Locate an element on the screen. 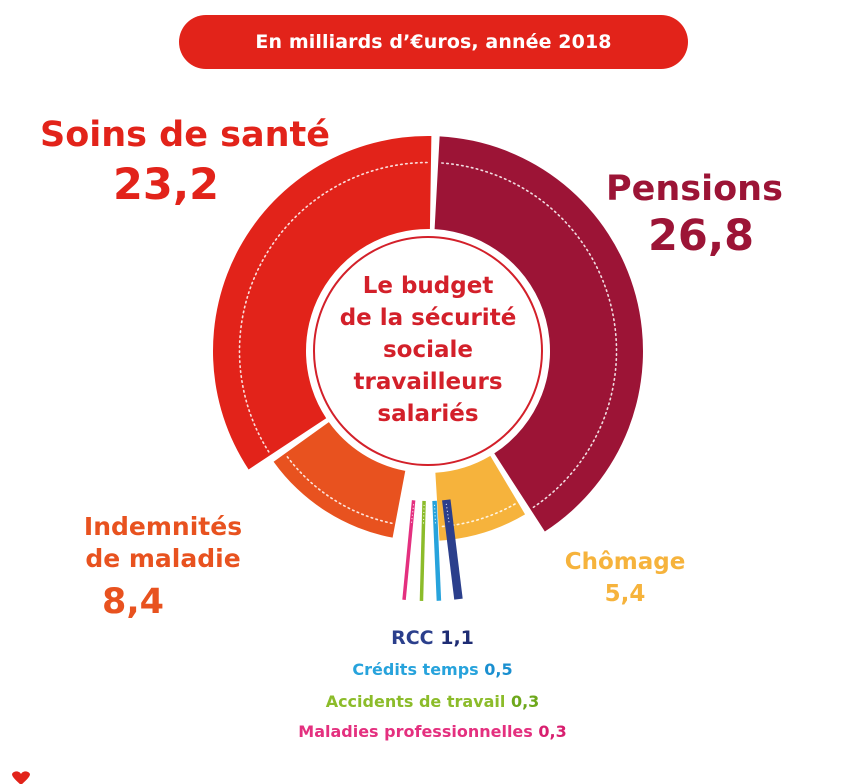 This screenshot has height=784, width=865. chart-subtitle: En milliards d’€uros, année 2018 is located at coordinates (433, 42).